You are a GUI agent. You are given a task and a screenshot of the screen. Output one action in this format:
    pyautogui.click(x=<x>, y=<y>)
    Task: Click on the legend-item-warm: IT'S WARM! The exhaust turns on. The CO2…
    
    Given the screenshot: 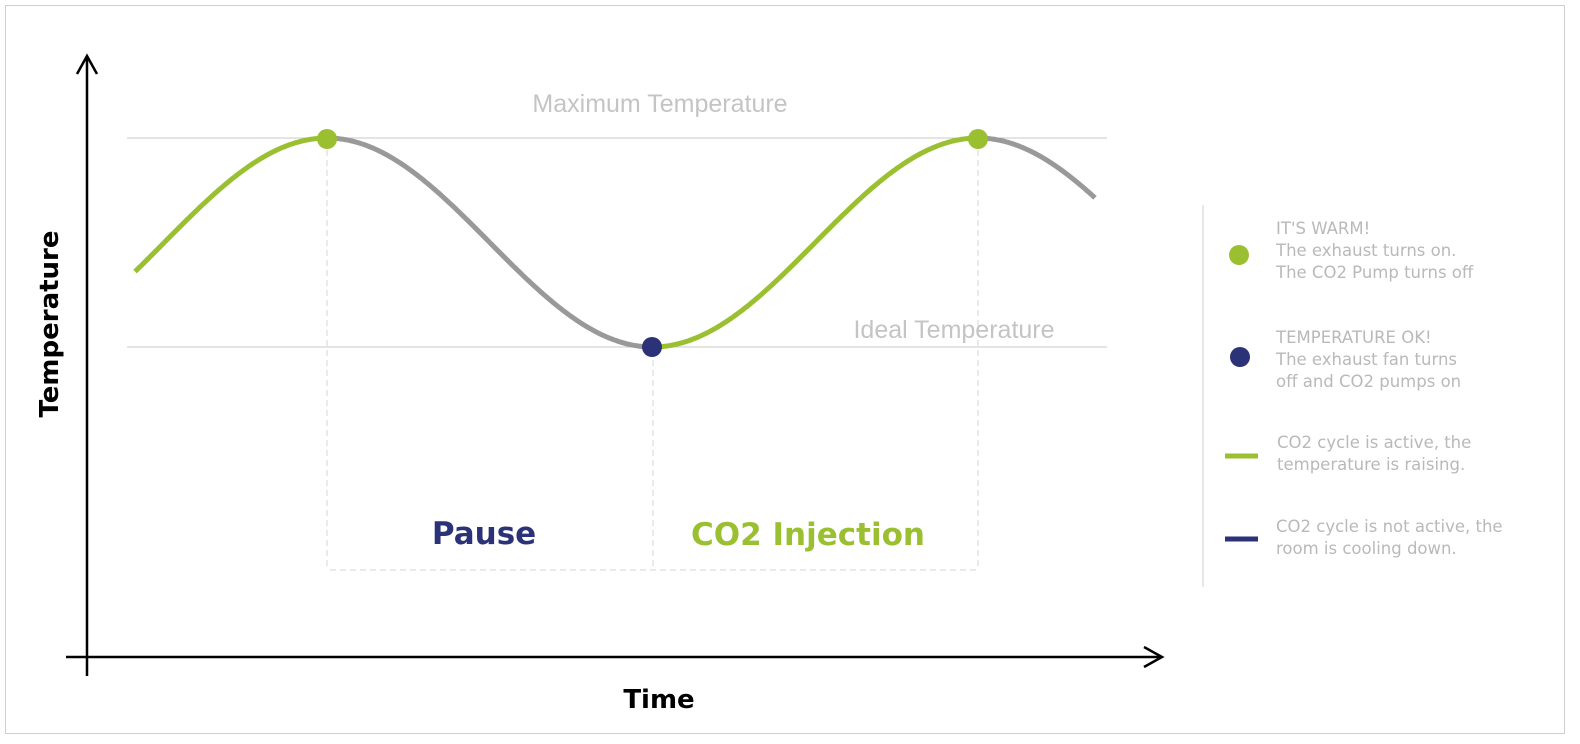 What is the action you would take?
    pyautogui.click(x=1375, y=250)
    